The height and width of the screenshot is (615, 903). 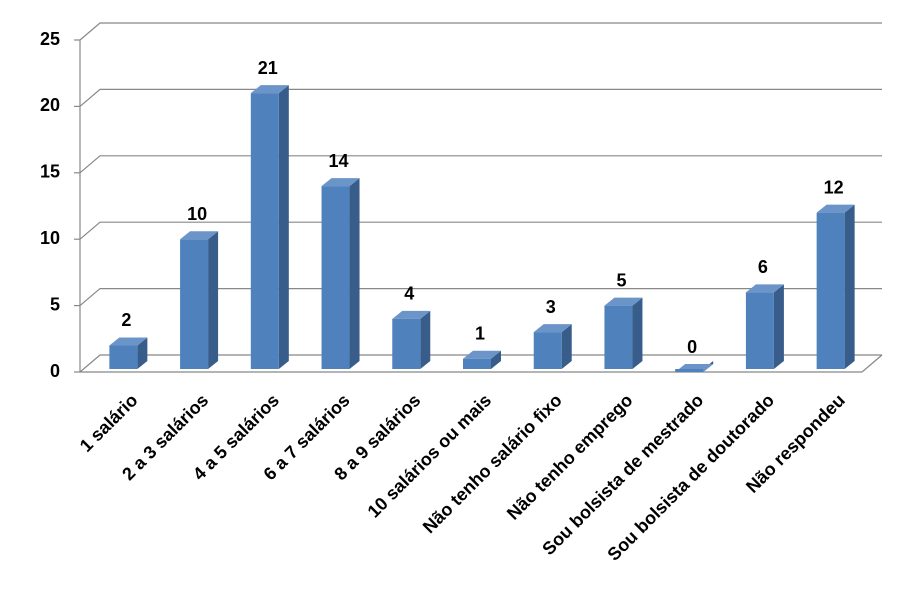 I want to click on floor-right, so click(x=872, y=363).